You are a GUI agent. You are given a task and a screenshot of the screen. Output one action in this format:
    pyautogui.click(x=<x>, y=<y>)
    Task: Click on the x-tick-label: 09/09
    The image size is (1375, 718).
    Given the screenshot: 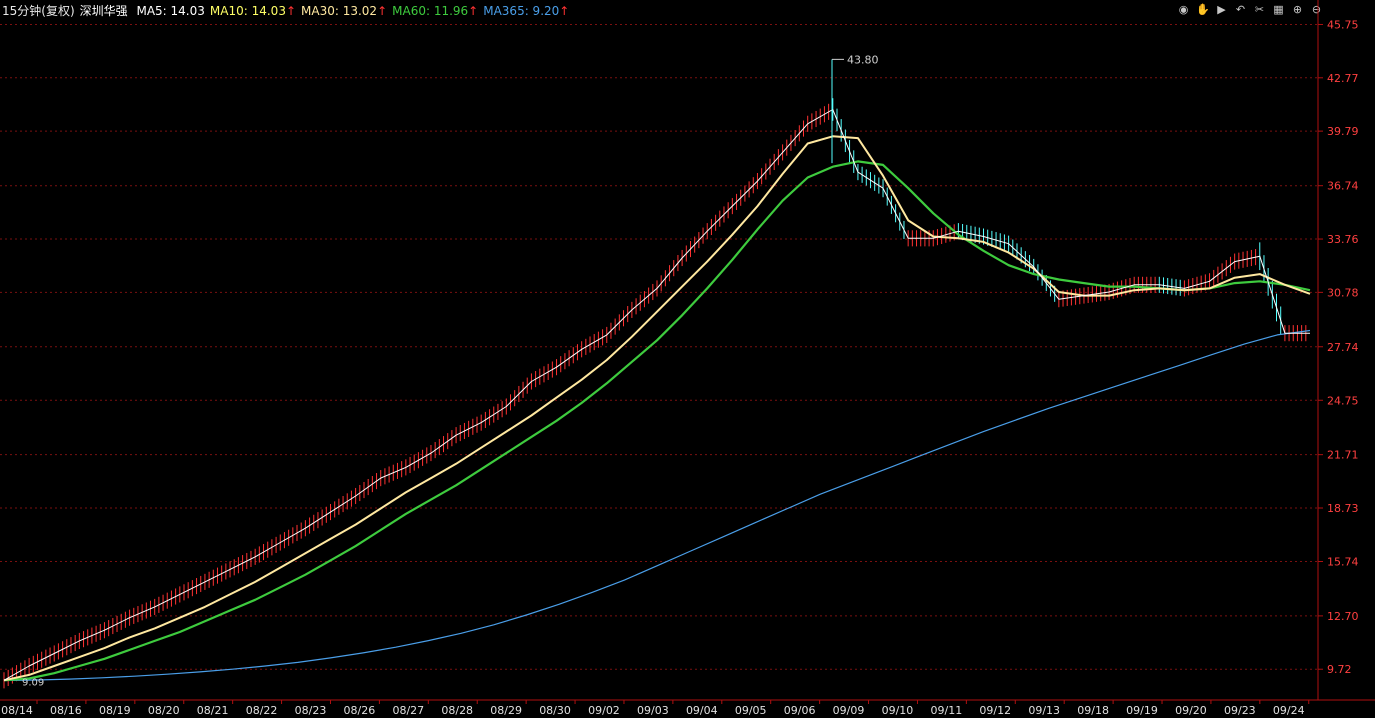 What is the action you would take?
    pyautogui.click(x=849, y=710)
    